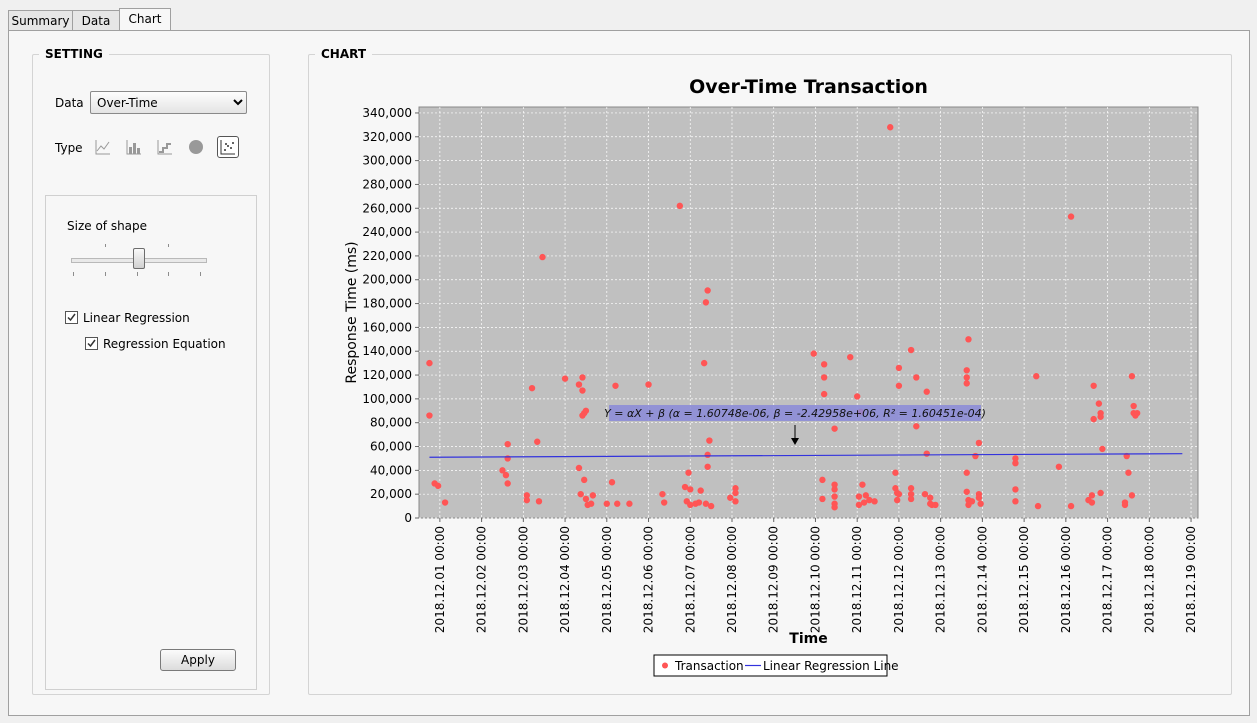  What do you see at coordinates (387, 113) in the screenshot?
I see `y-tick-label: 340,000` at bounding box center [387, 113].